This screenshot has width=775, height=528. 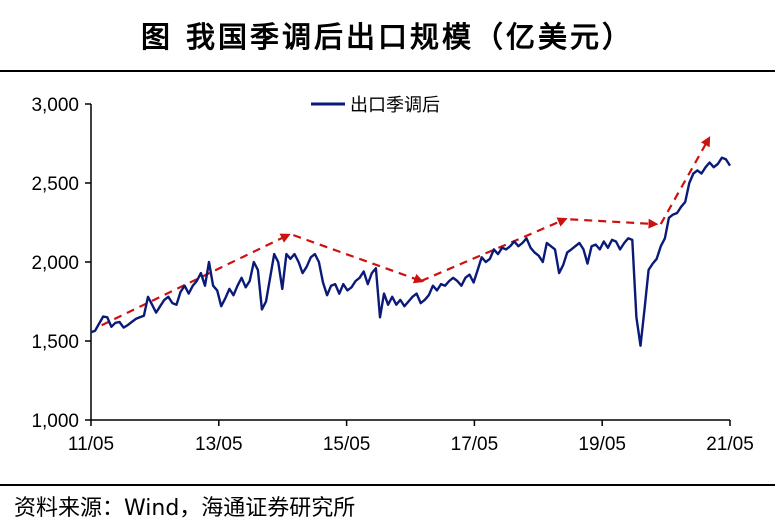 What do you see at coordinates (91, 444) in the screenshot?
I see `x-tick-label: 11/05` at bounding box center [91, 444].